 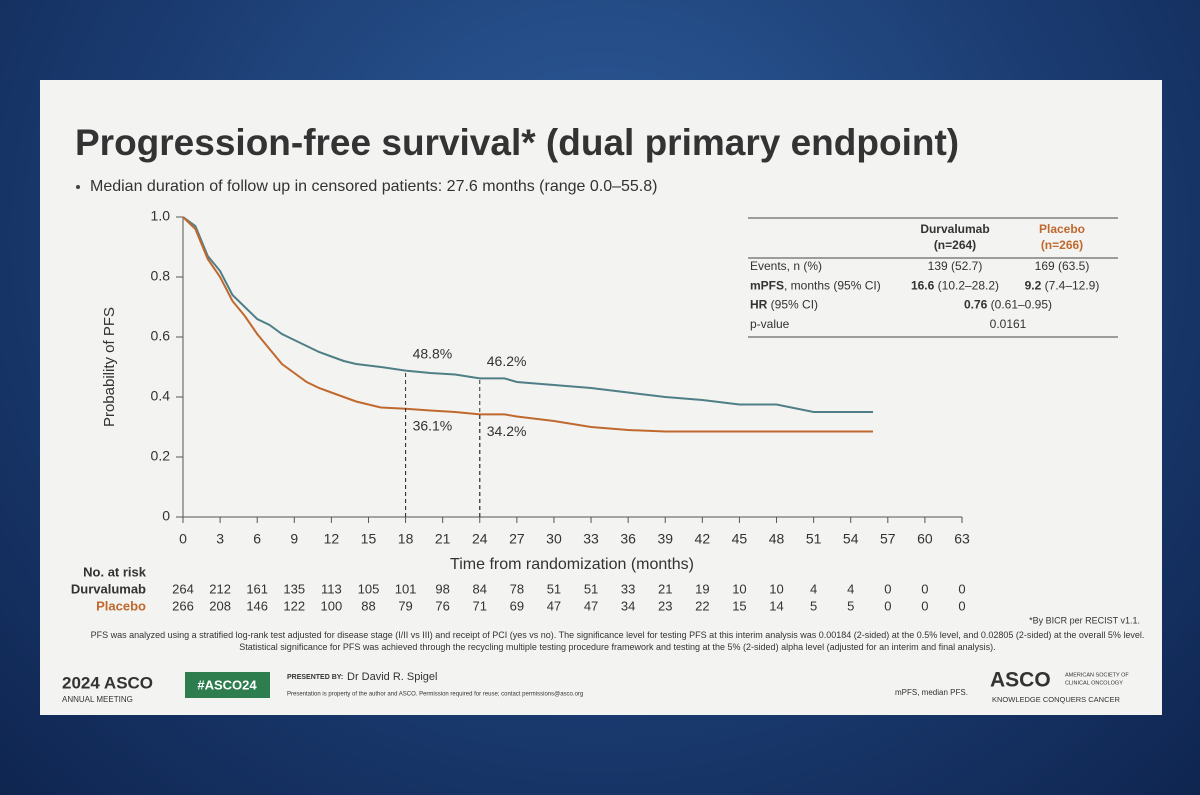 I want to click on y-tick-label: 0.4, so click(x=161, y=396).